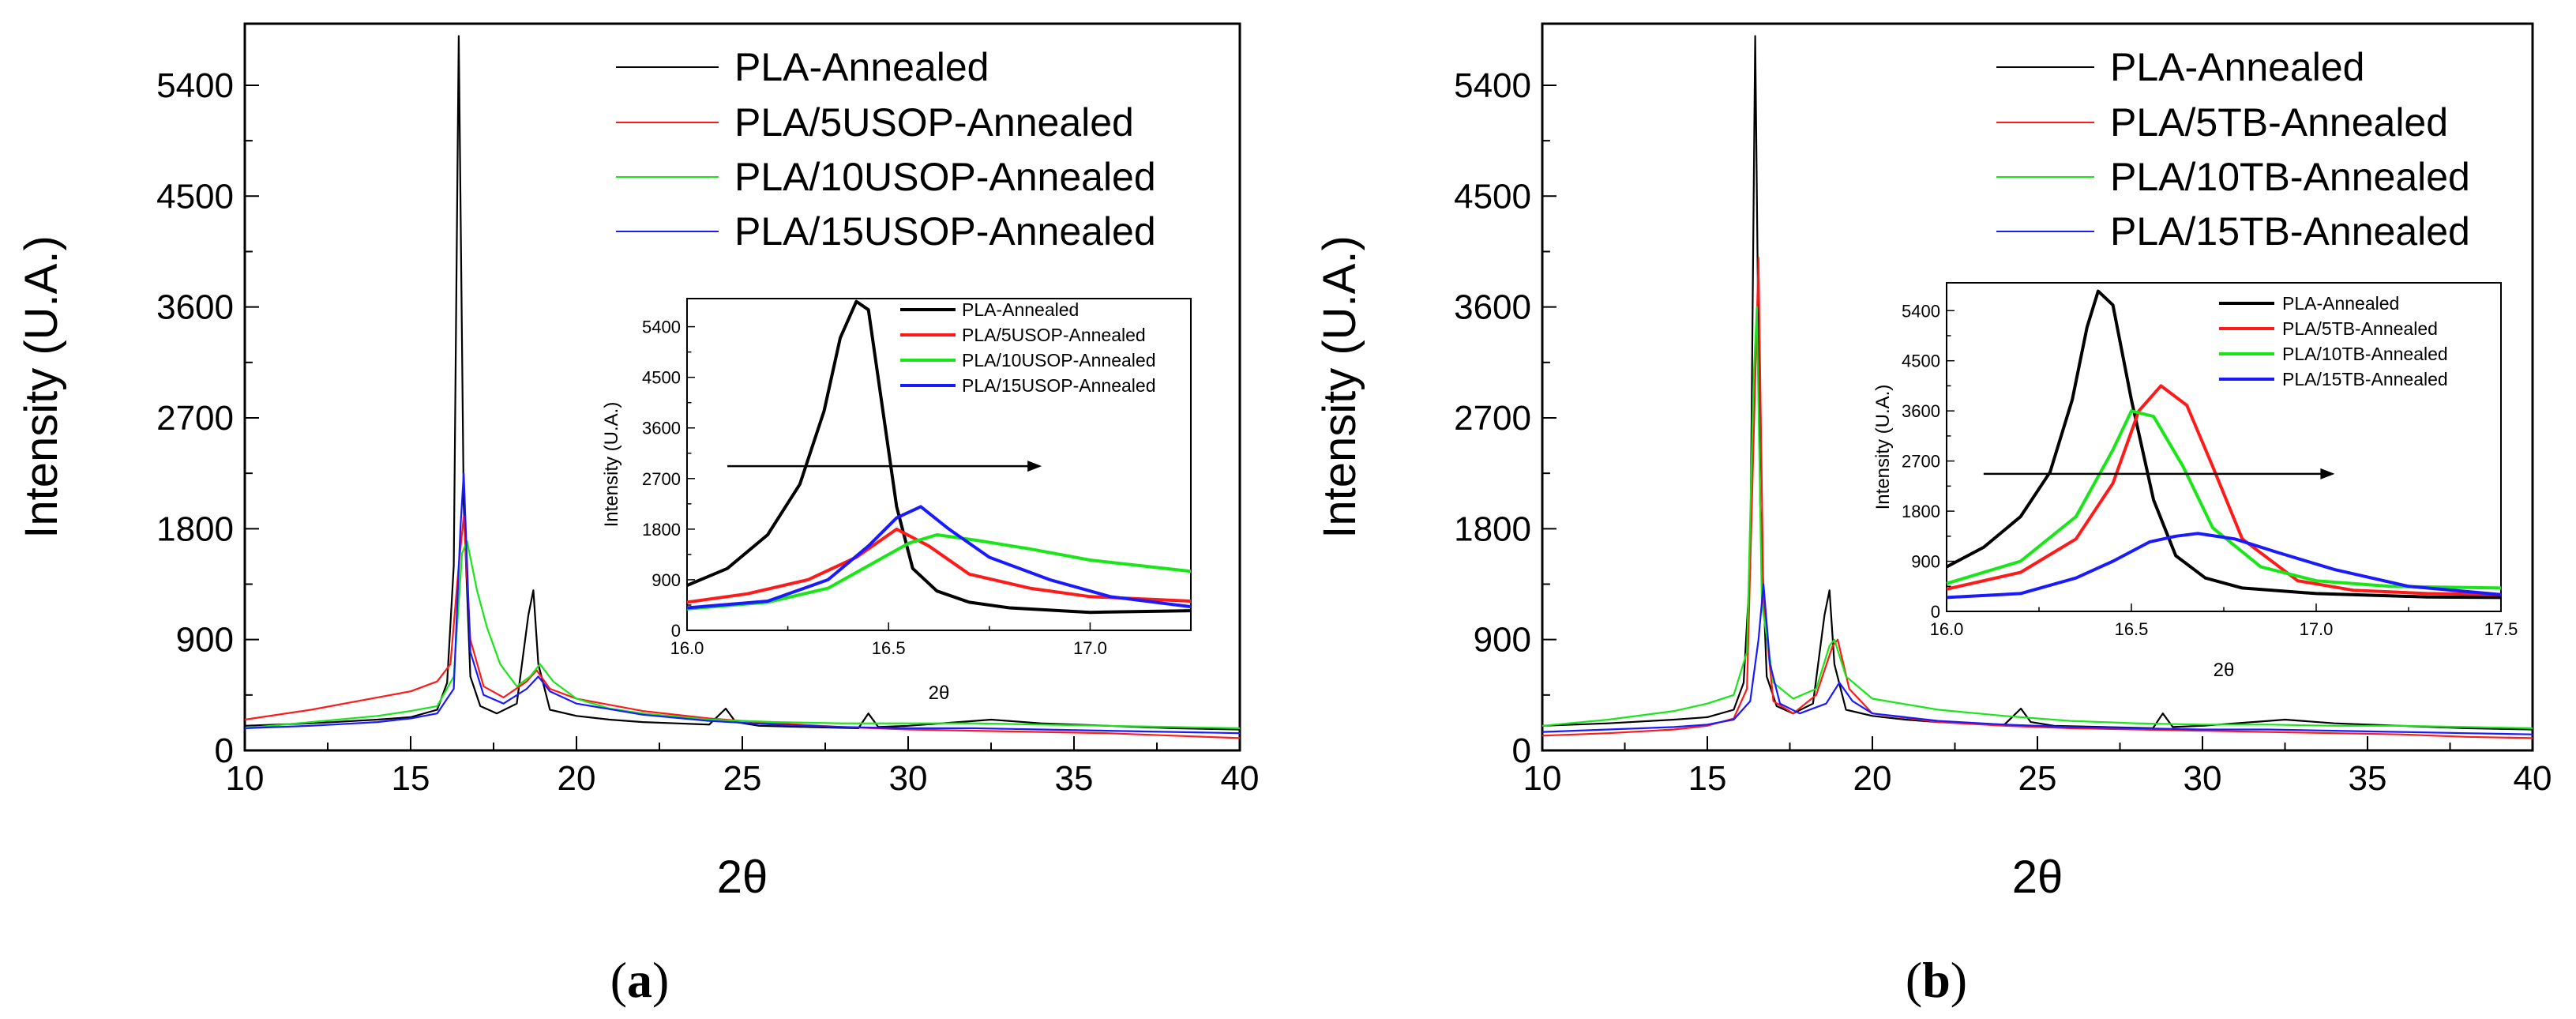 The width and height of the screenshot is (2576, 1019). Describe the element at coordinates (2132, 629) in the screenshot. I see `panel-b-inset-xtick-label-1: 16.5` at that location.